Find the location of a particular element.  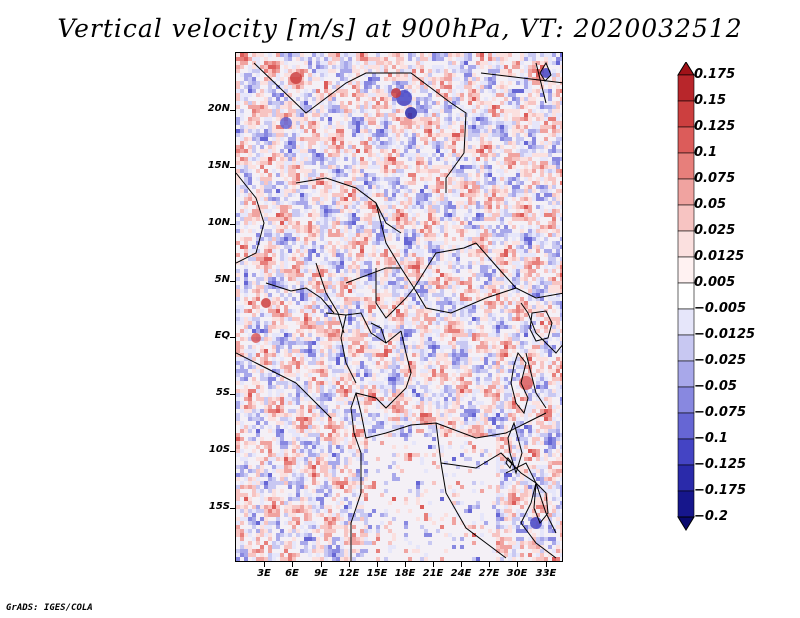

colorbar-label: −0.1 is located at coordinates (711, 438).